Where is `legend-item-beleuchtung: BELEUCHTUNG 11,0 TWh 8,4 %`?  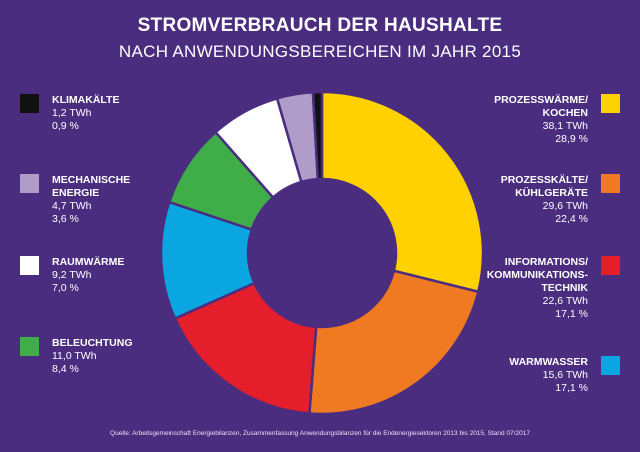
legend-item-beleuchtung: BELEUCHTUNG 11,0 TWh 8,4 % is located at coordinates (76, 356).